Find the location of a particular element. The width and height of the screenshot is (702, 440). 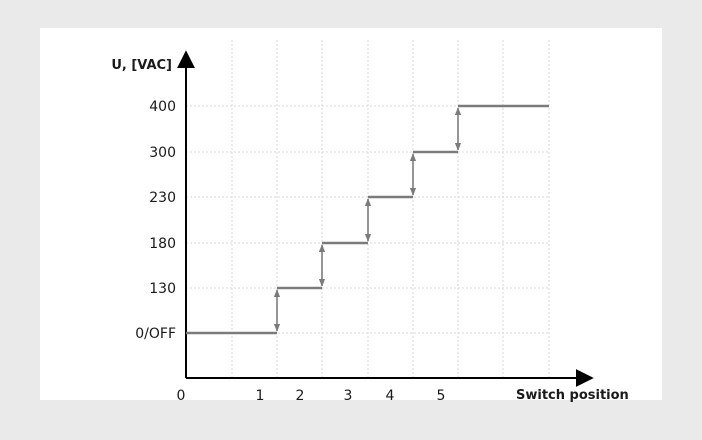

x-tick-label: 1 is located at coordinates (260, 396).